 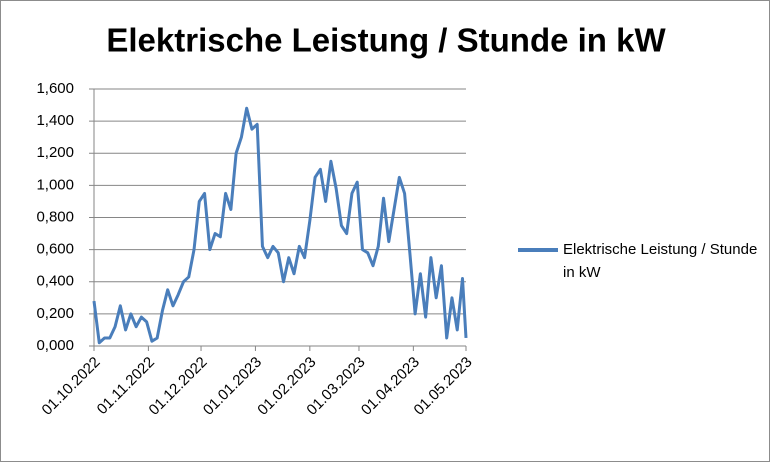 What do you see at coordinates (660, 261) in the screenshot?
I see `legend-label: Elektrische Leistung / Stunde in kW` at bounding box center [660, 261].